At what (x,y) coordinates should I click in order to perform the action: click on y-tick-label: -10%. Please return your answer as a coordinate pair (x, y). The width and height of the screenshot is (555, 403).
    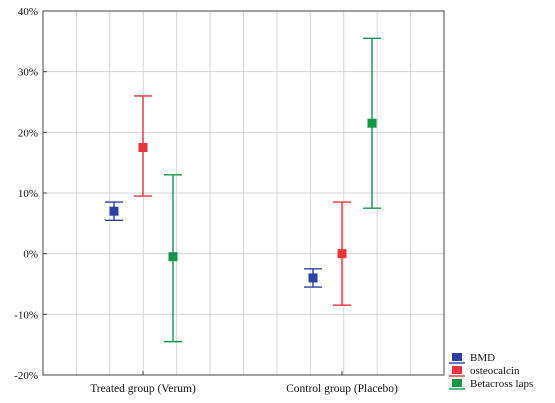
    Looking at the image, I should click on (26, 315).